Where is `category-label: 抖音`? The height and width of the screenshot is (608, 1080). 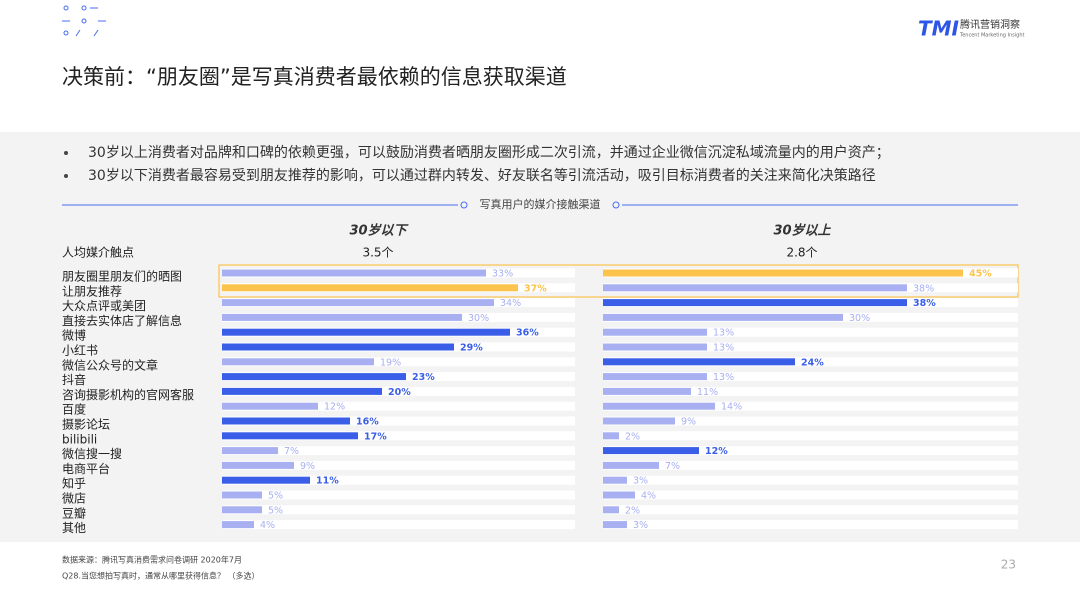
category-label: 抖音 is located at coordinates (74, 379).